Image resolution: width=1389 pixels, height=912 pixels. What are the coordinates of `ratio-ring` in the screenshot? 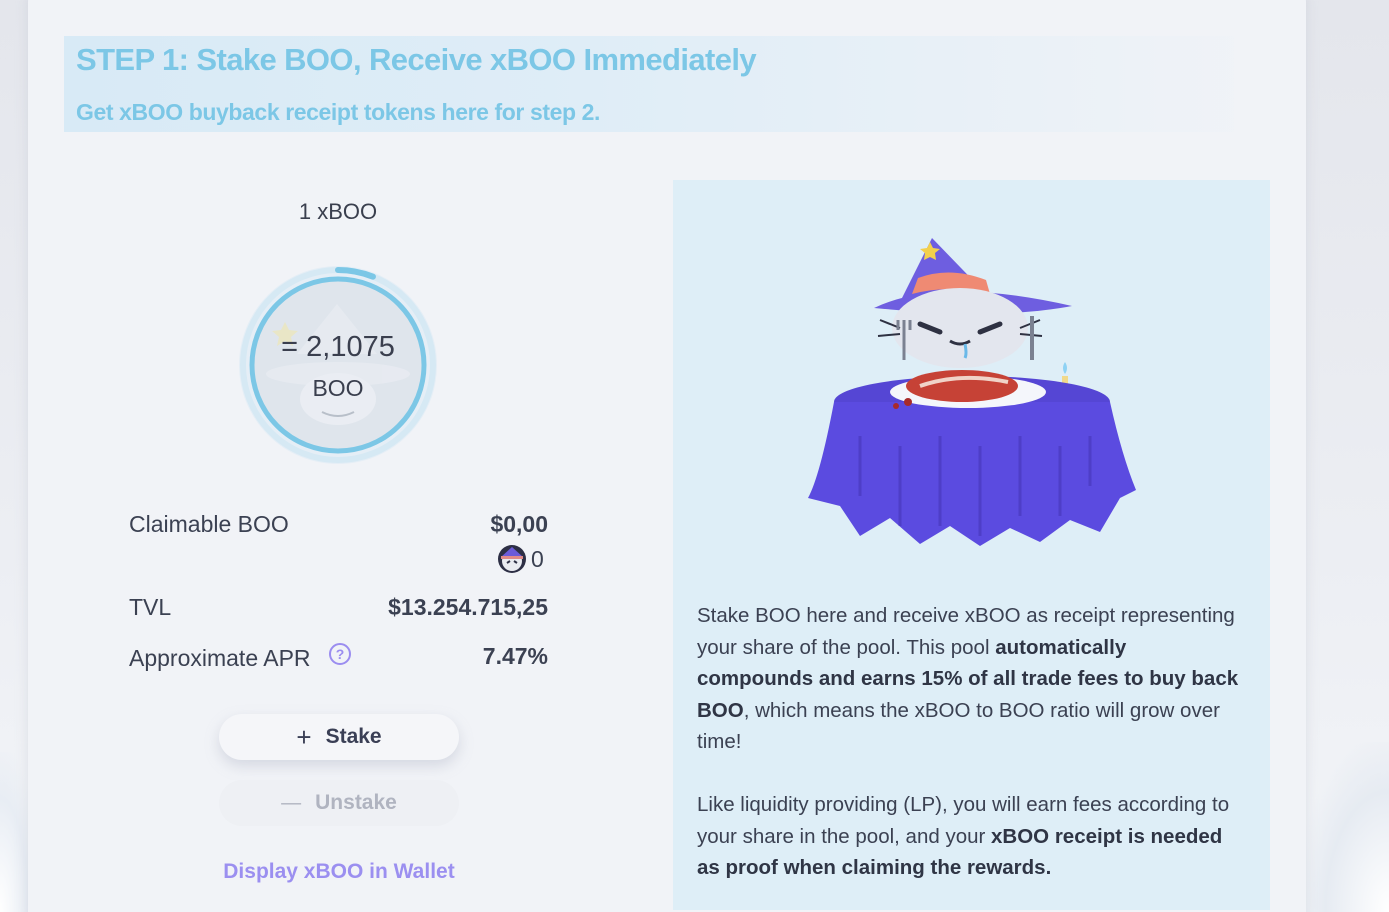 It's located at (338, 365).